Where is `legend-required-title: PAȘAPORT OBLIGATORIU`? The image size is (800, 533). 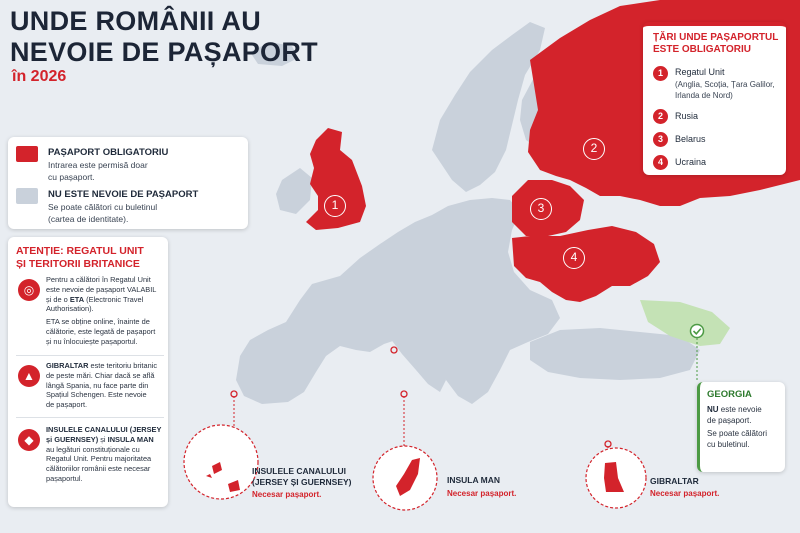 legend-required-title: PAȘAPORT OBLIGATORIU is located at coordinates (108, 152).